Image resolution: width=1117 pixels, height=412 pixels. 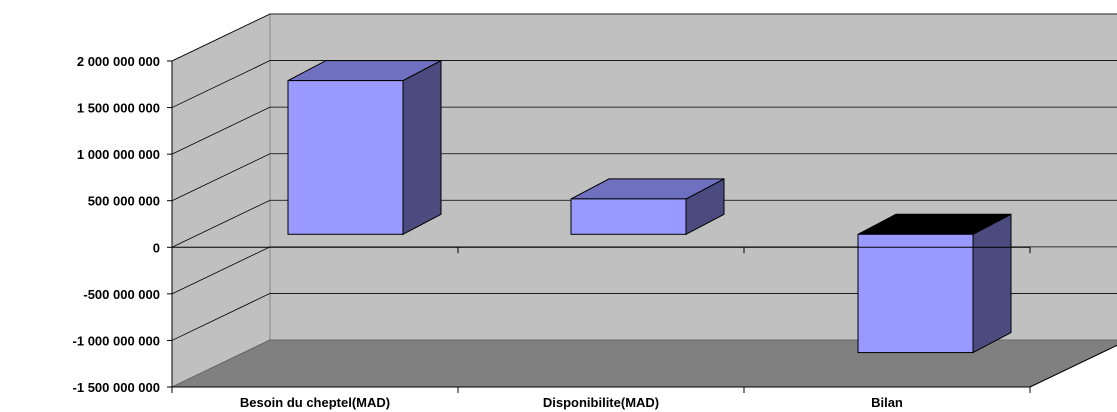 What do you see at coordinates (315, 402) in the screenshot?
I see `x-category-label: Besoin du cheptel(MAD)` at bounding box center [315, 402].